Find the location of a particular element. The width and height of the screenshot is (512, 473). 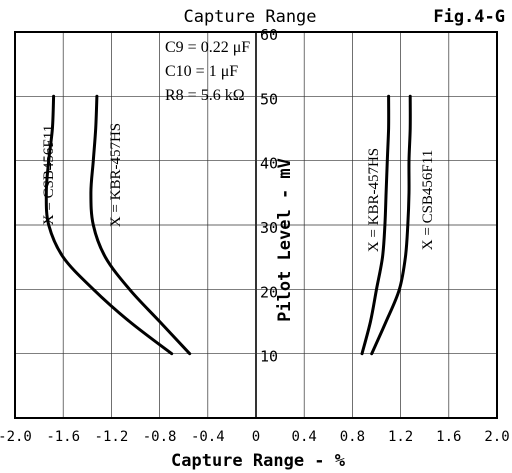

x-tick-label: 0.4 is located at coordinates (304, 437).